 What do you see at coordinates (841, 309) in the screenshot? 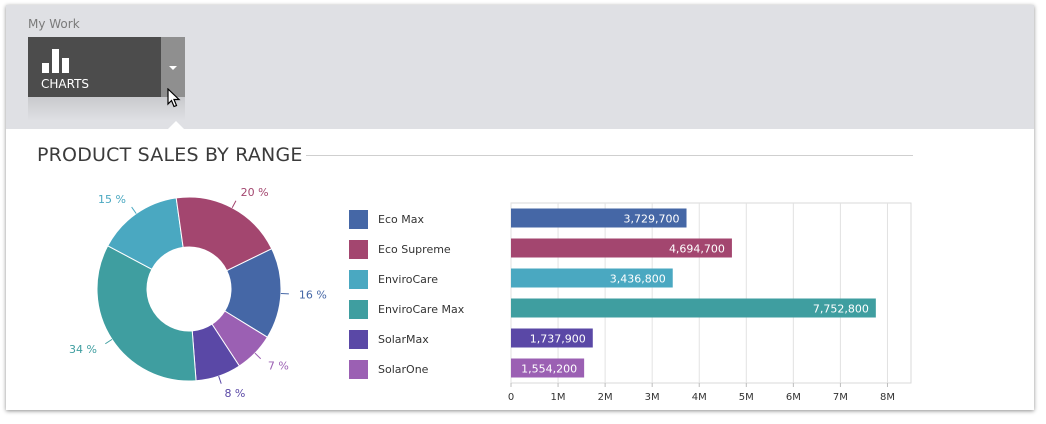
I see `bar-data-label: 7,752,800` at bounding box center [841, 309].